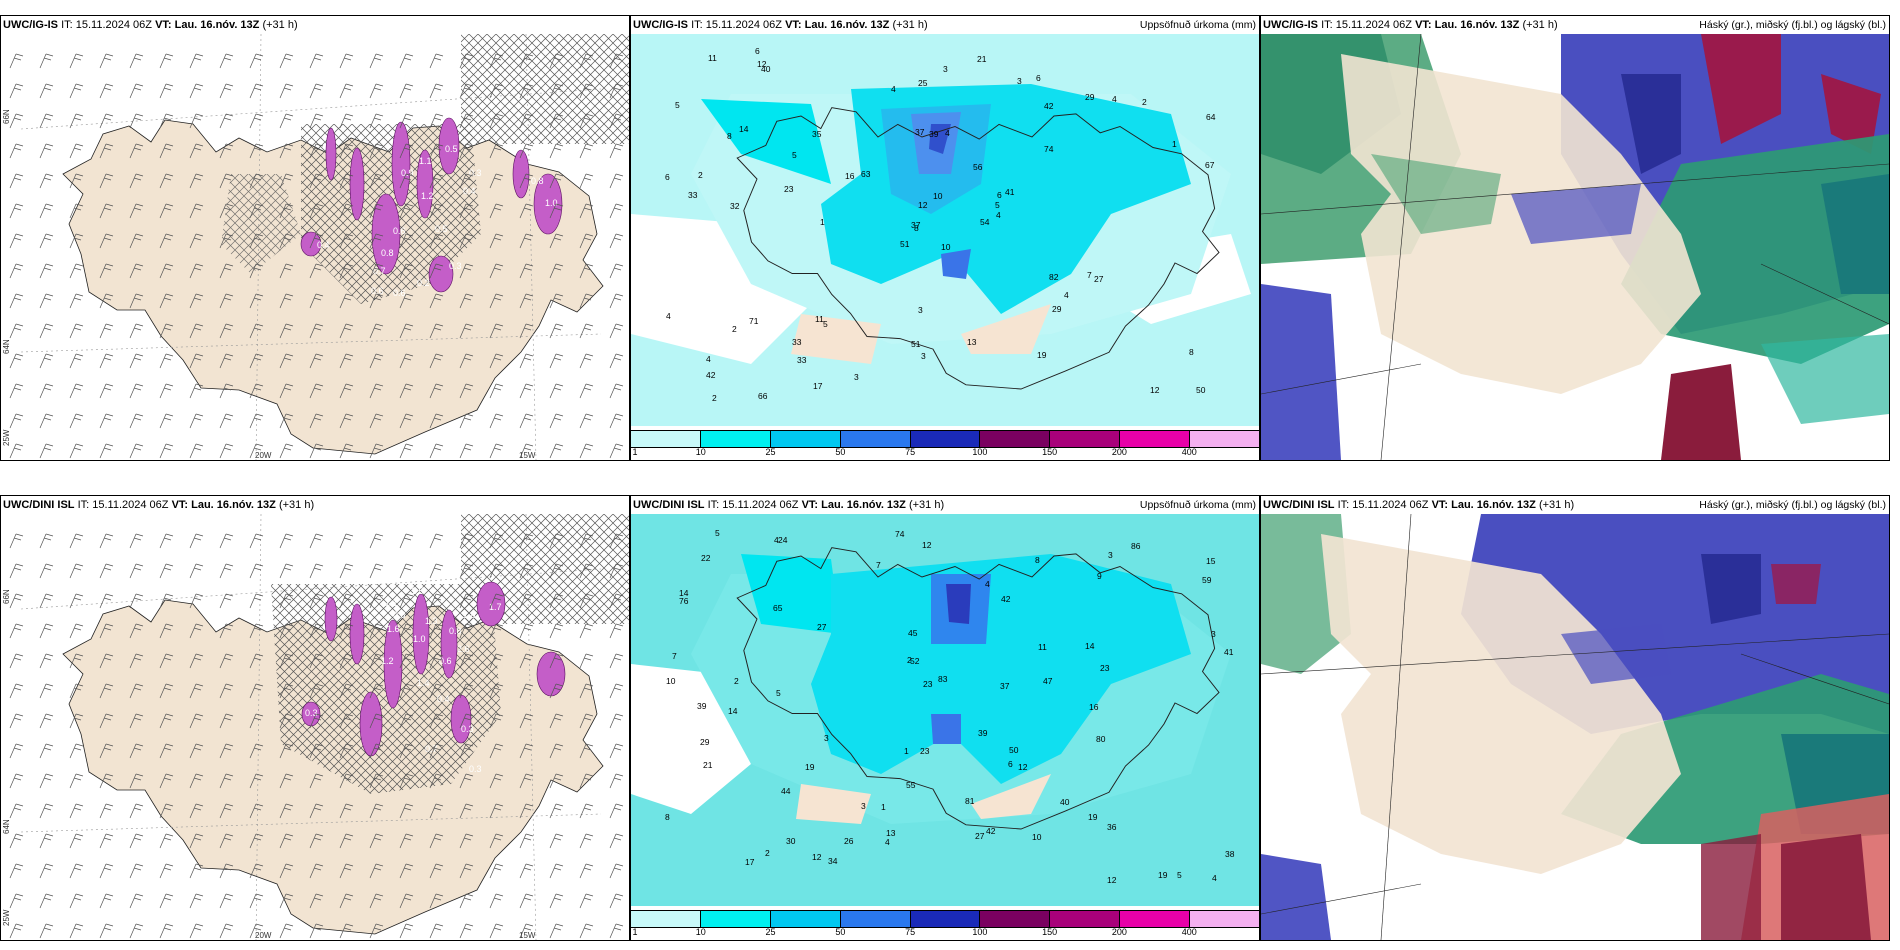 This screenshot has height=950, width=1900. Describe the element at coordinates (1050, 932) in the screenshot. I see `legend-label: 150` at that location.